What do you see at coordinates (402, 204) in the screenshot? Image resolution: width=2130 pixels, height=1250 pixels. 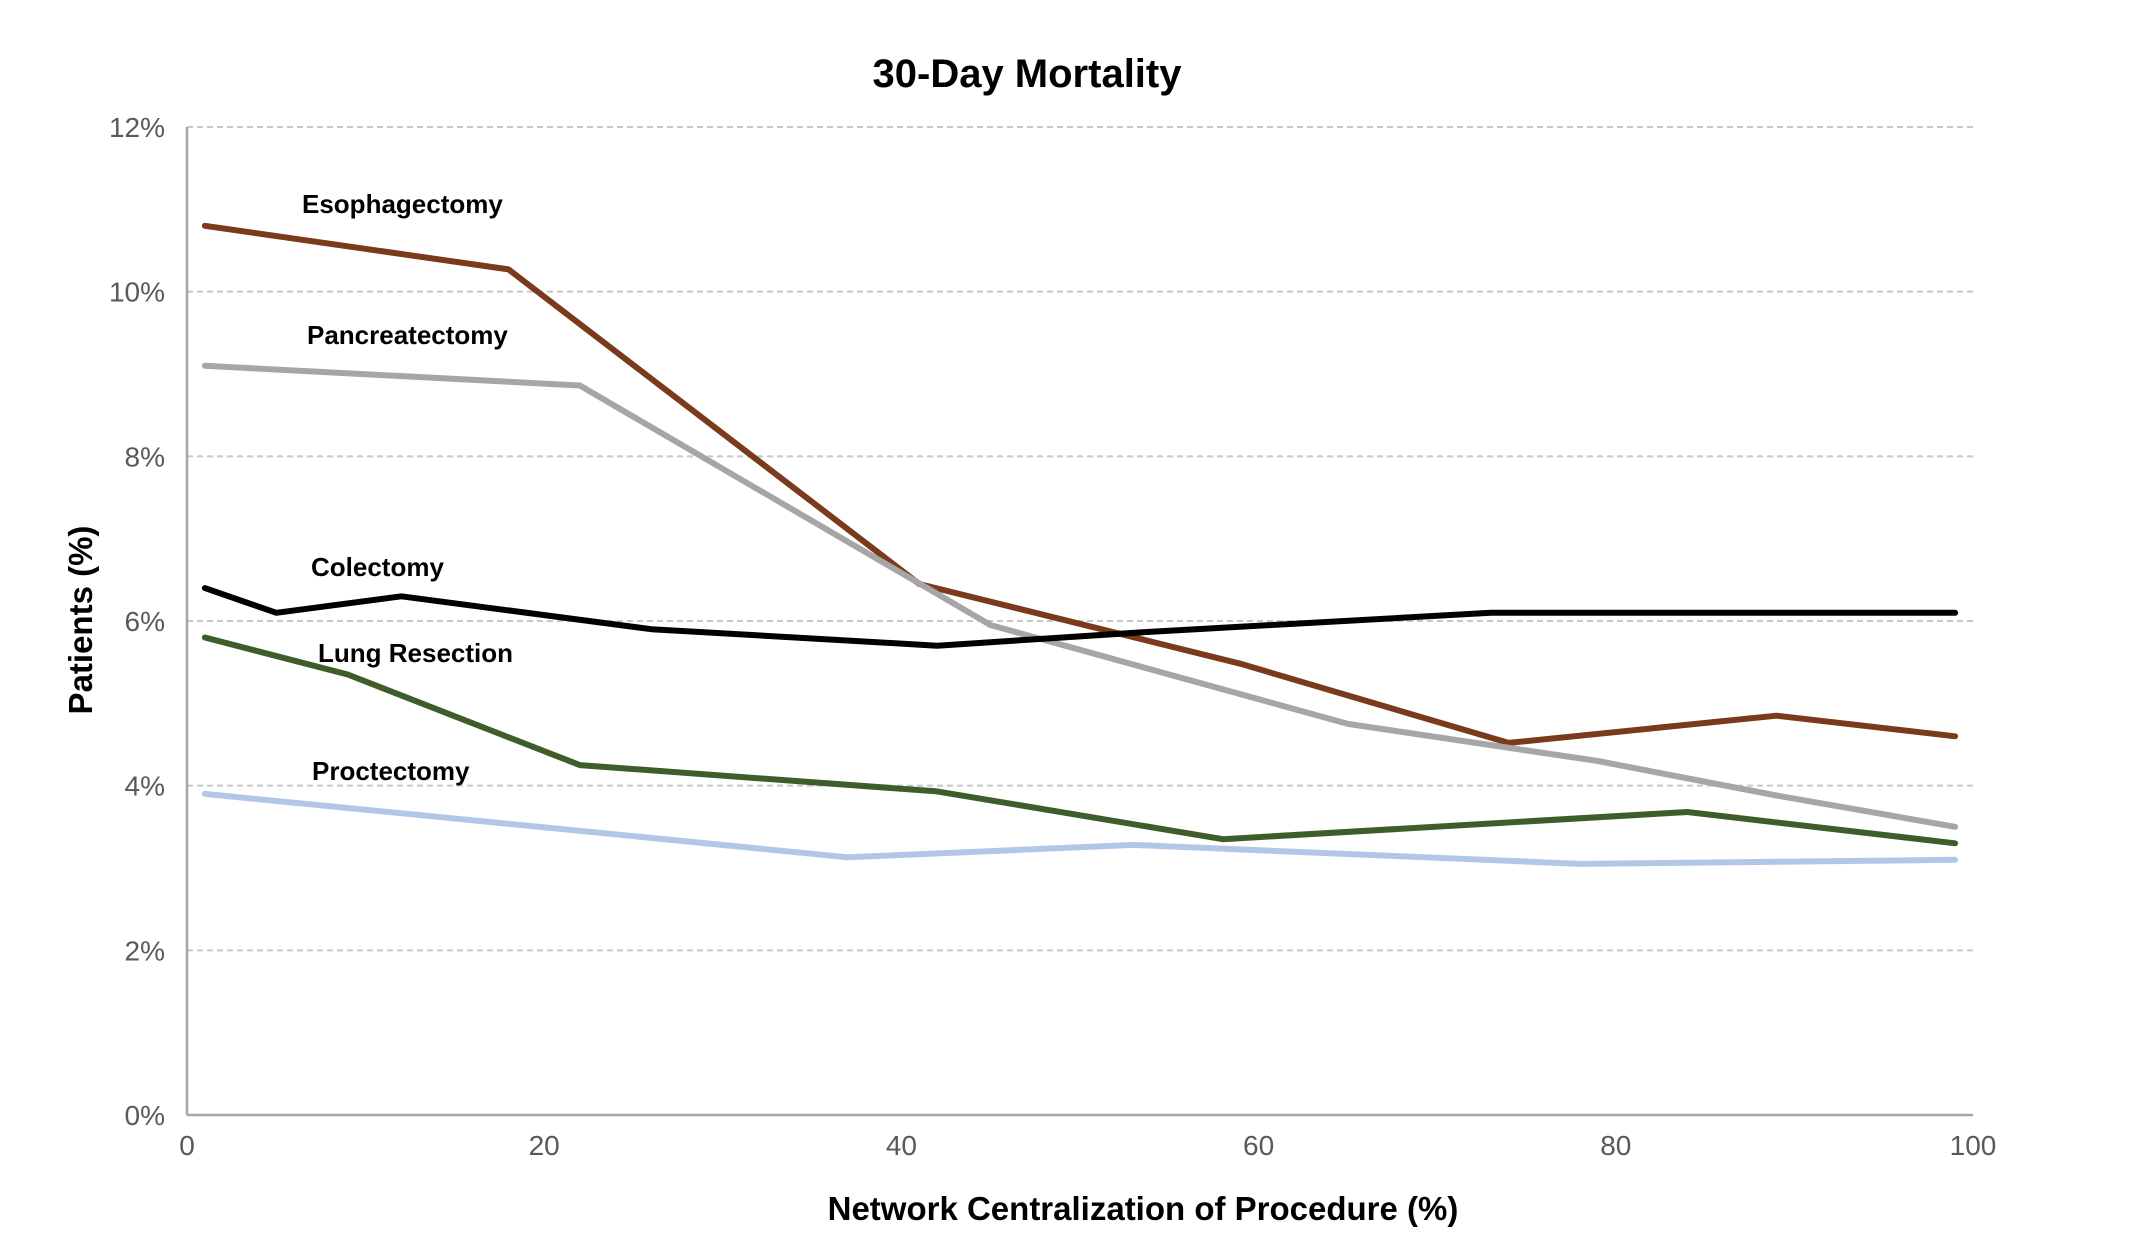 I see `series-label-esophagectomy: Esophagectomy` at bounding box center [402, 204].